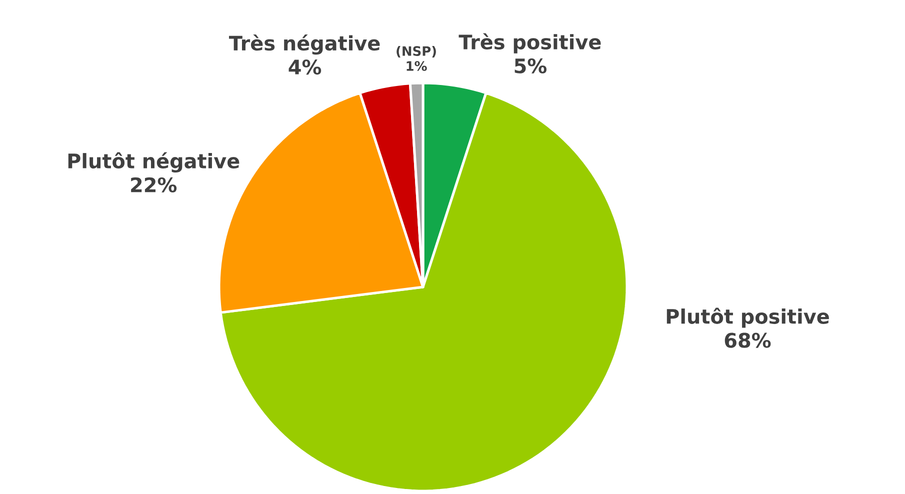 This screenshot has width=905, height=494. What do you see at coordinates (529, 43) in the screenshot?
I see `slice-label: Très positive` at bounding box center [529, 43].